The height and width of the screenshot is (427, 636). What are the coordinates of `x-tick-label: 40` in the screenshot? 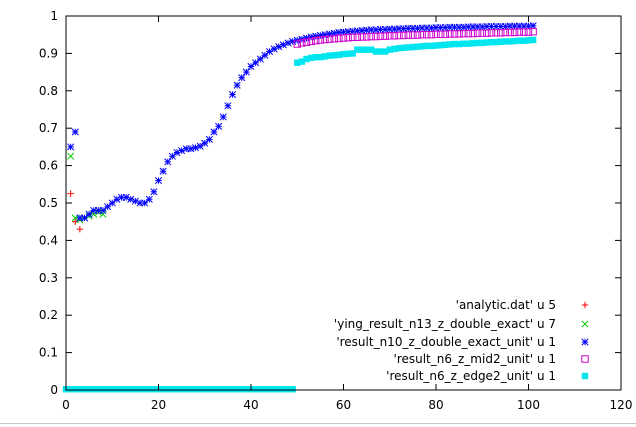 It's located at (250, 405).